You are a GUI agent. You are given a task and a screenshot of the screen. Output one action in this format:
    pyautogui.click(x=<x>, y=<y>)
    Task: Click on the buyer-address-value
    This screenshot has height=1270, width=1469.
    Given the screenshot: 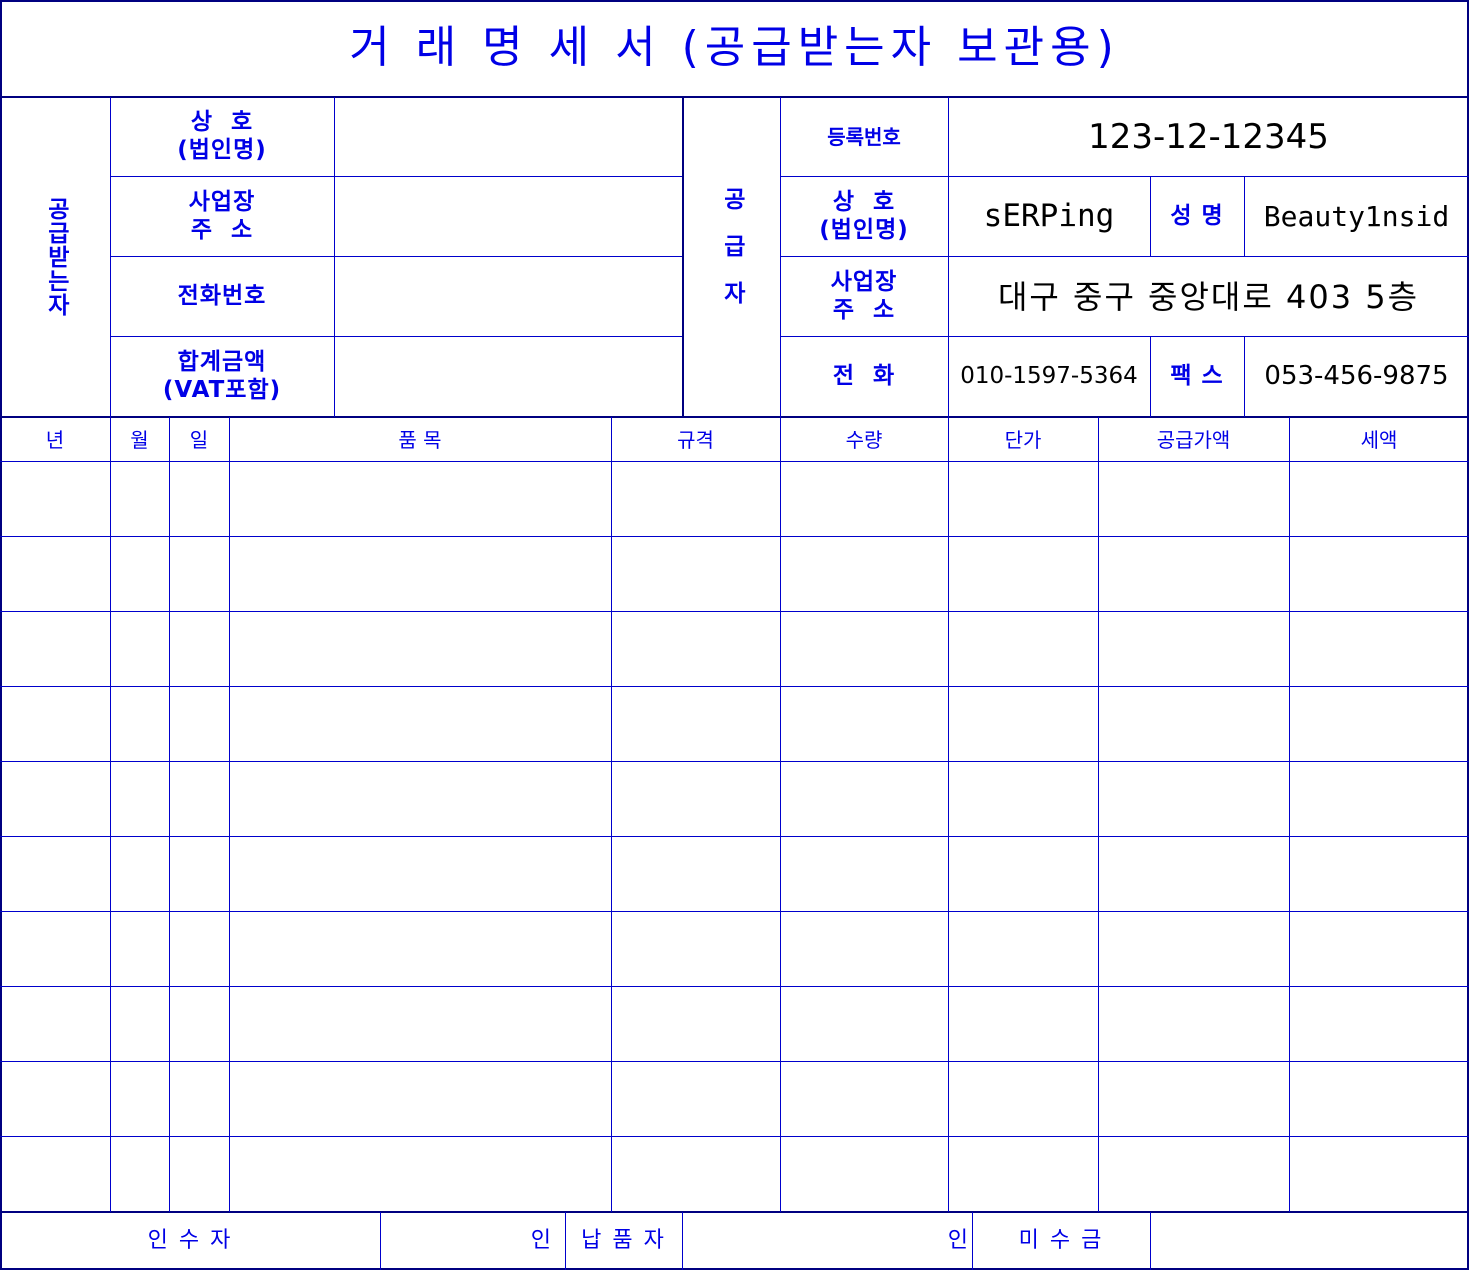 What is the action you would take?
    pyautogui.click(x=508, y=217)
    